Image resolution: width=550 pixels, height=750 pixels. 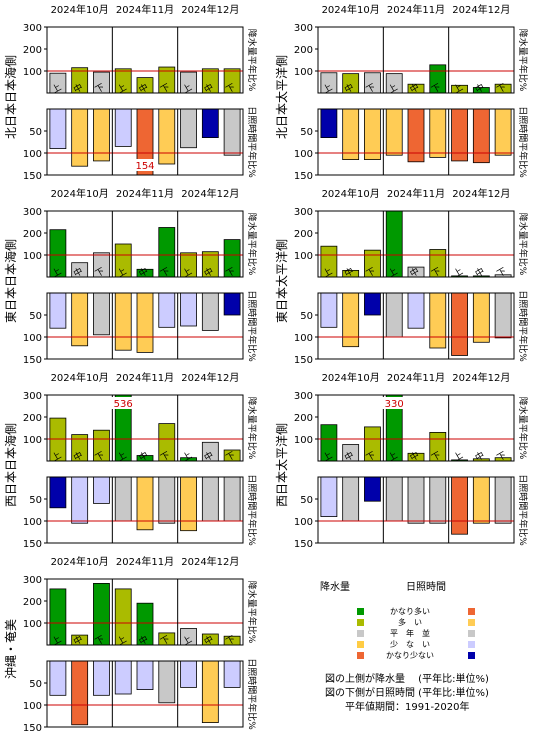 What do you see at coordinates (426, 587) in the screenshot?
I see `legend-sunshine-header: 日照時間` at bounding box center [426, 587].